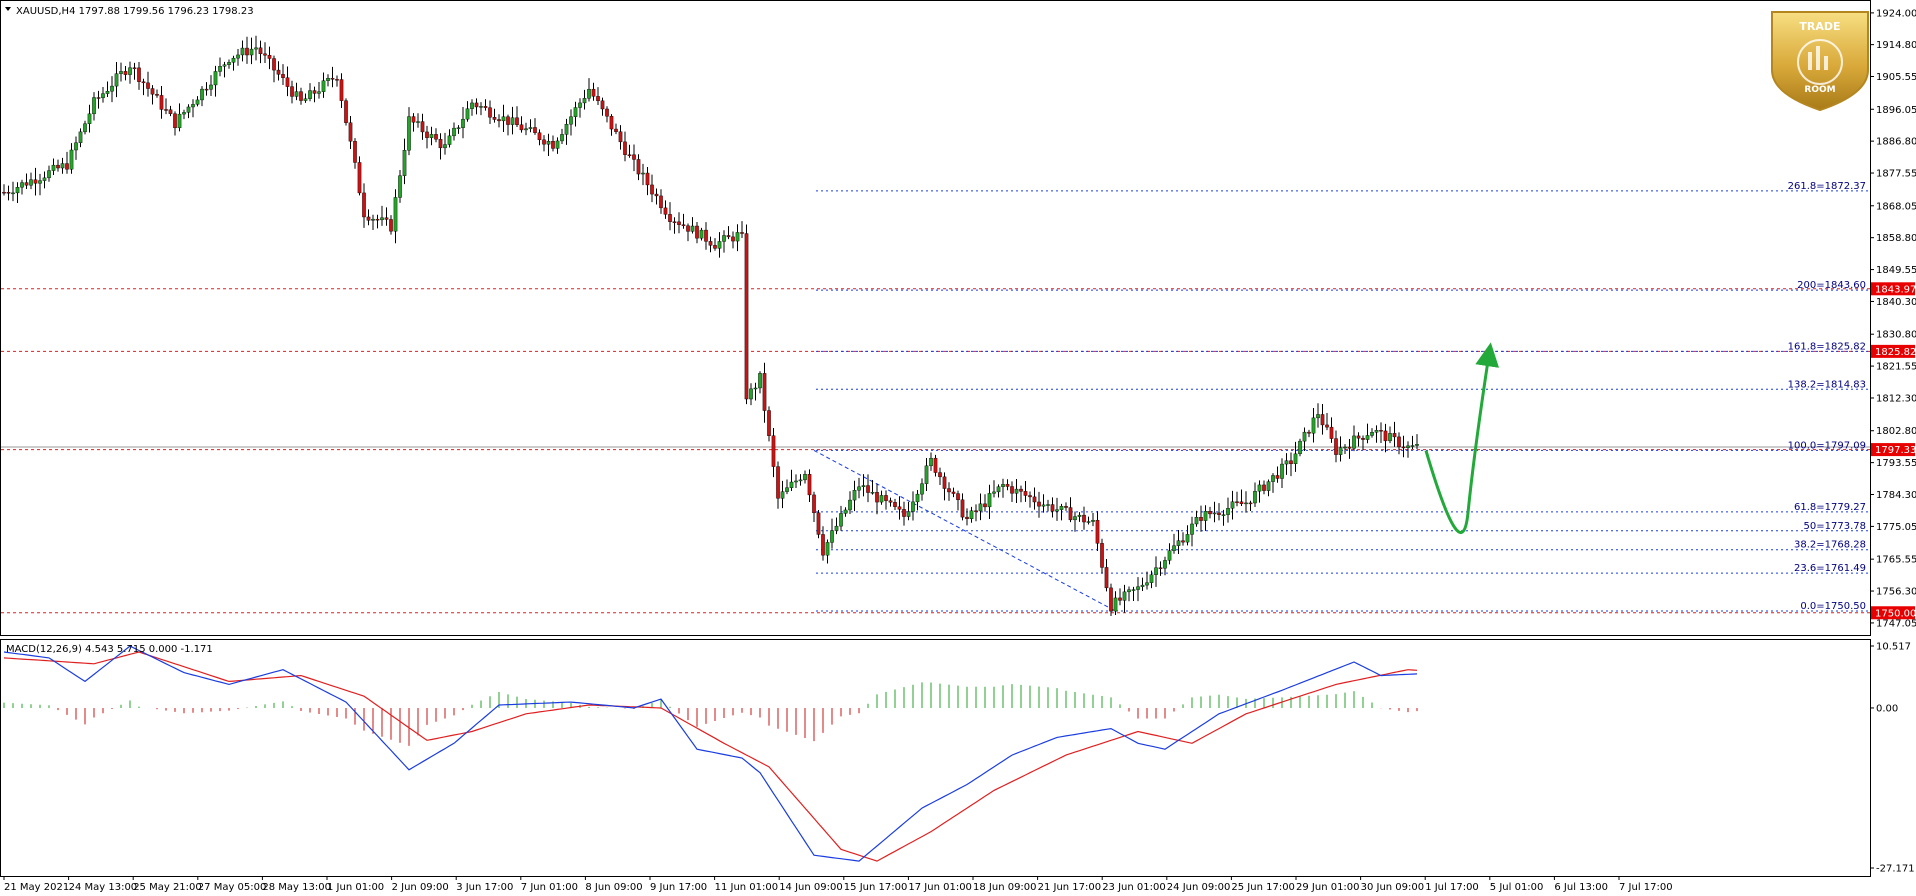  I want to click on fib-level-label: 23.6=1761.49, so click(1830, 568).